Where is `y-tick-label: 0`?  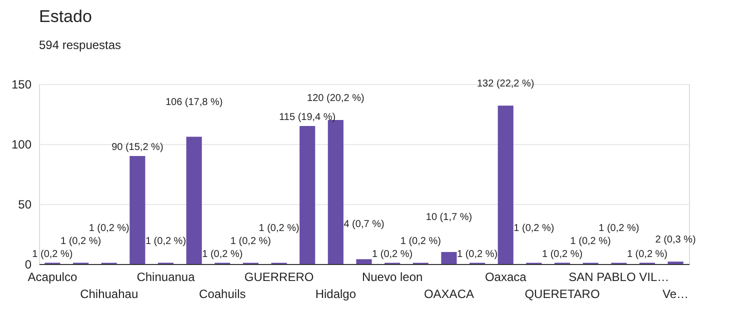
y-tick-label: 0 is located at coordinates (28, 265).